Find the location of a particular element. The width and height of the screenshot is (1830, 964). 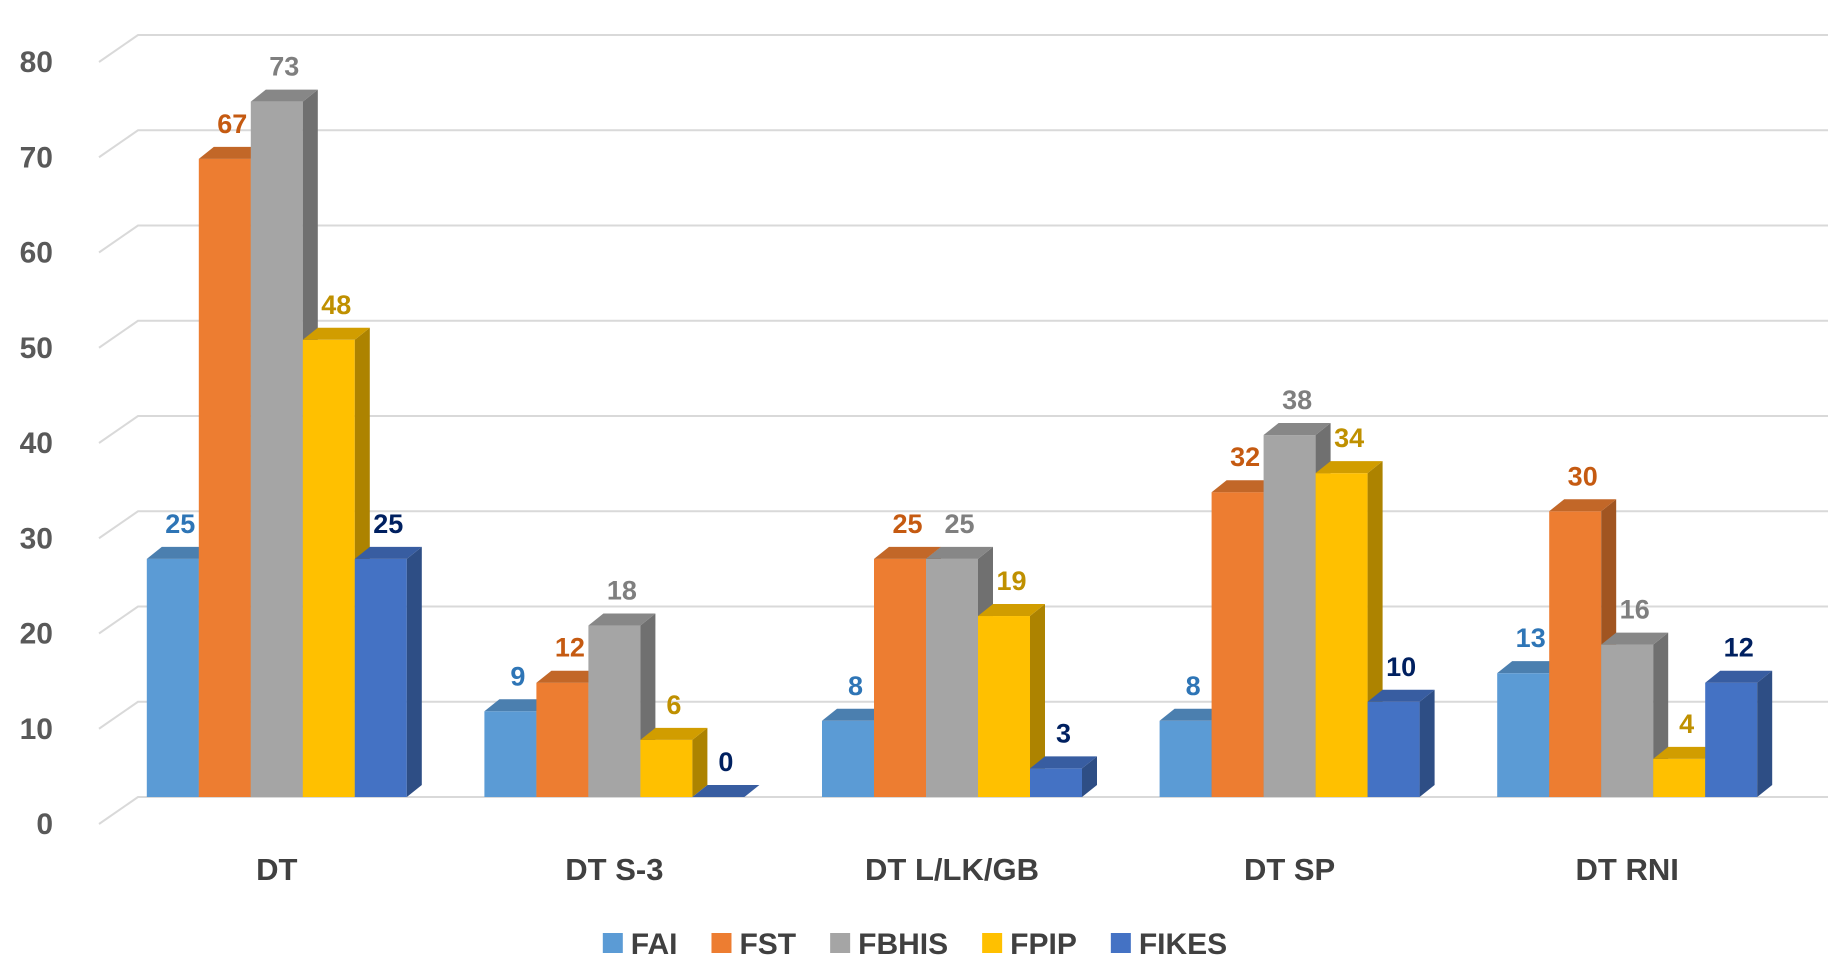

data-label: 4 is located at coordinates (1686, 724).